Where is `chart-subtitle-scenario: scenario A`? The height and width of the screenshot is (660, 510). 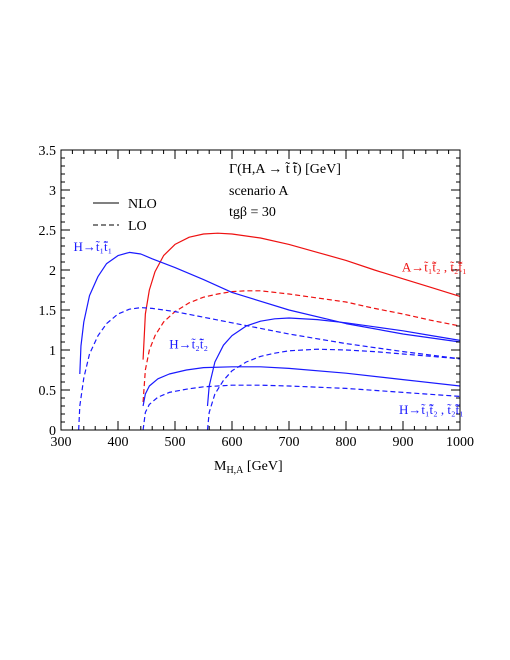
chart-subtitle-scenario: scenario A is located at coordinates (259, 191).